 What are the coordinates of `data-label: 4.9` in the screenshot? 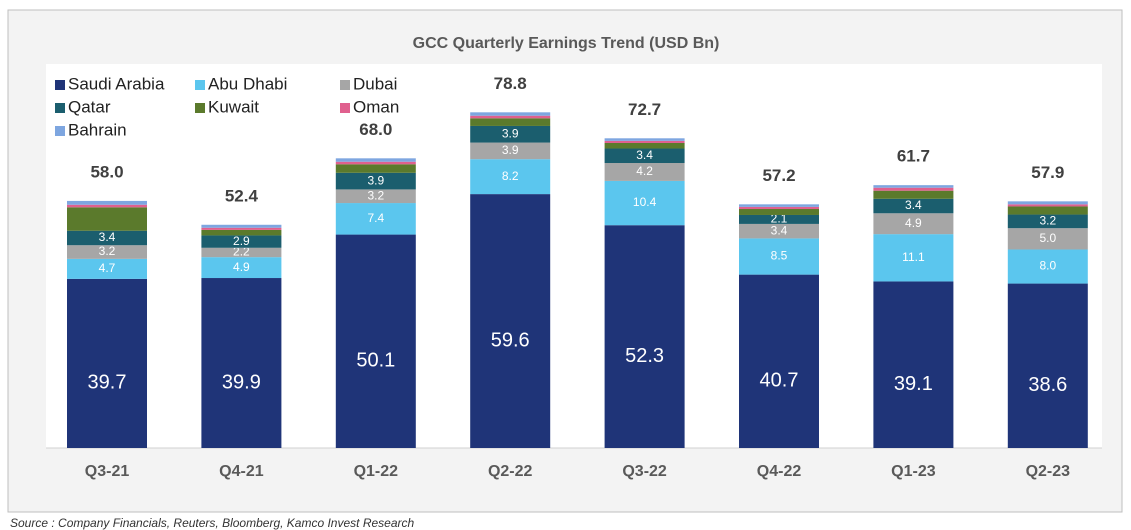 It's located at (241, 267).